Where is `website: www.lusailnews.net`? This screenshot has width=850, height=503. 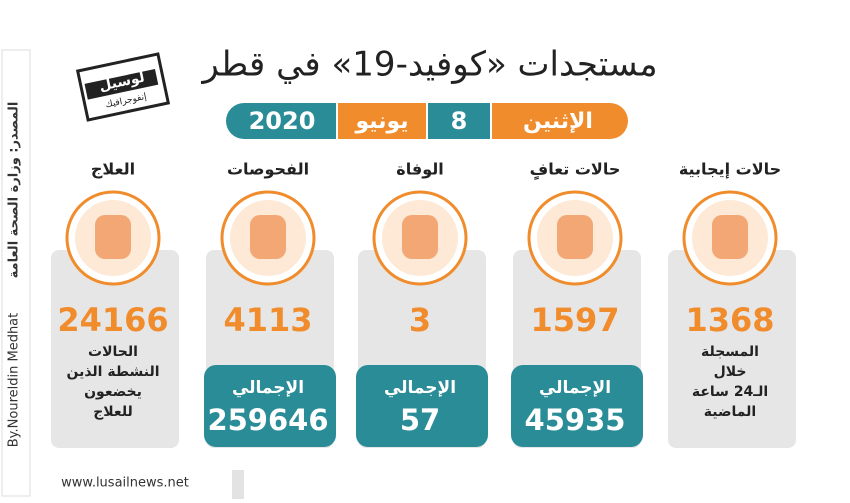 website: www.lusailnews.net is located at coordinates (125, 483).